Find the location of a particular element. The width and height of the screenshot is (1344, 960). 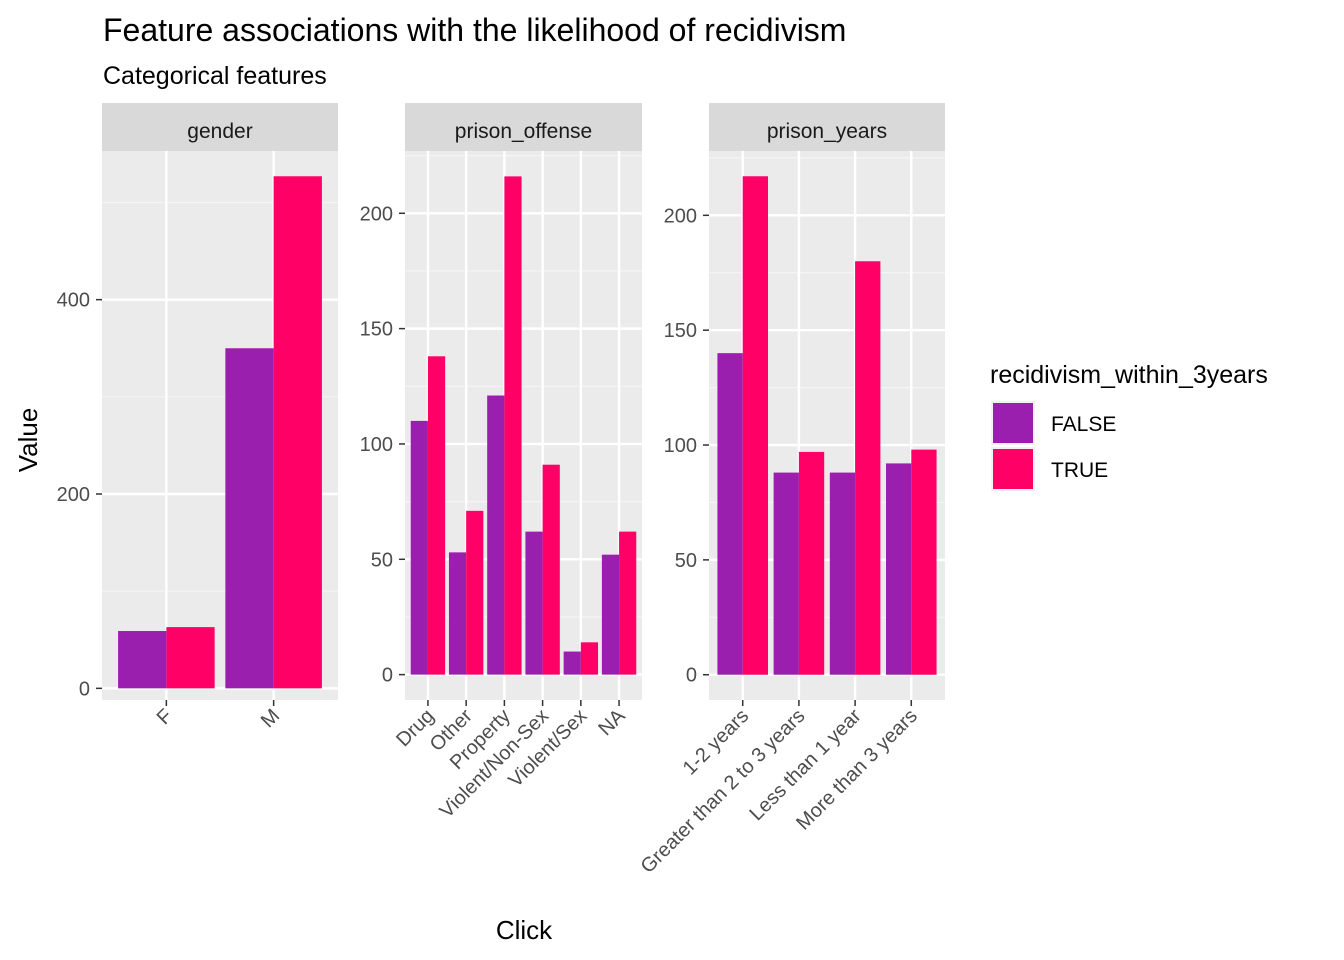

legend-title: recidivism_within_3years is located at coordinates (1129, 375).